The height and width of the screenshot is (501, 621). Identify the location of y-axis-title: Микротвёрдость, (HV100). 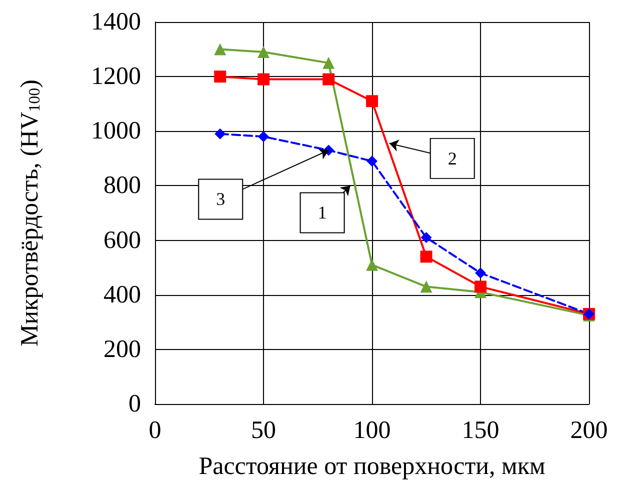
(30, 213).